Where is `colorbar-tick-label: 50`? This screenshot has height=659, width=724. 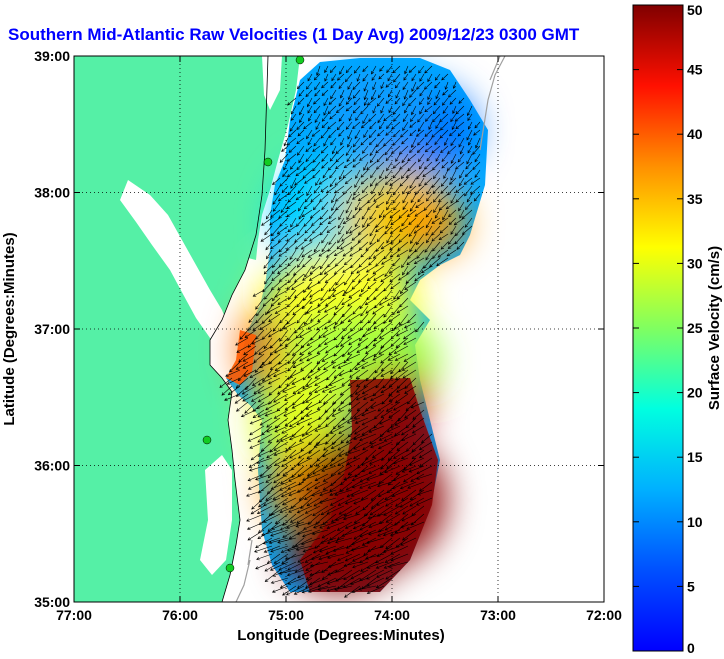 colorbar-tick-label: 50 is located at coordinates (695, 10).